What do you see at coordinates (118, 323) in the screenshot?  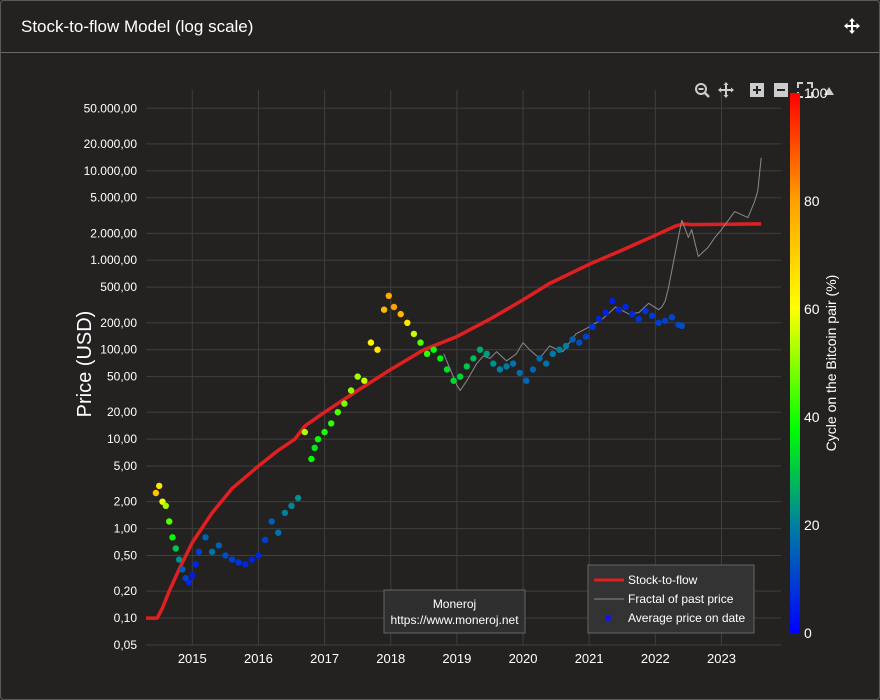 I see `y-tick-label: 200,00` at bounding box center [118, 323].